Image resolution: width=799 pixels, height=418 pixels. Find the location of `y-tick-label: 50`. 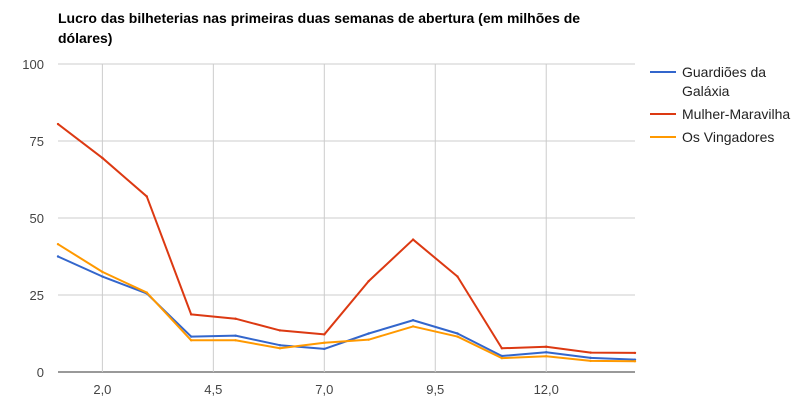

y-tick-label: 50 is located at coordinates (37, 218).